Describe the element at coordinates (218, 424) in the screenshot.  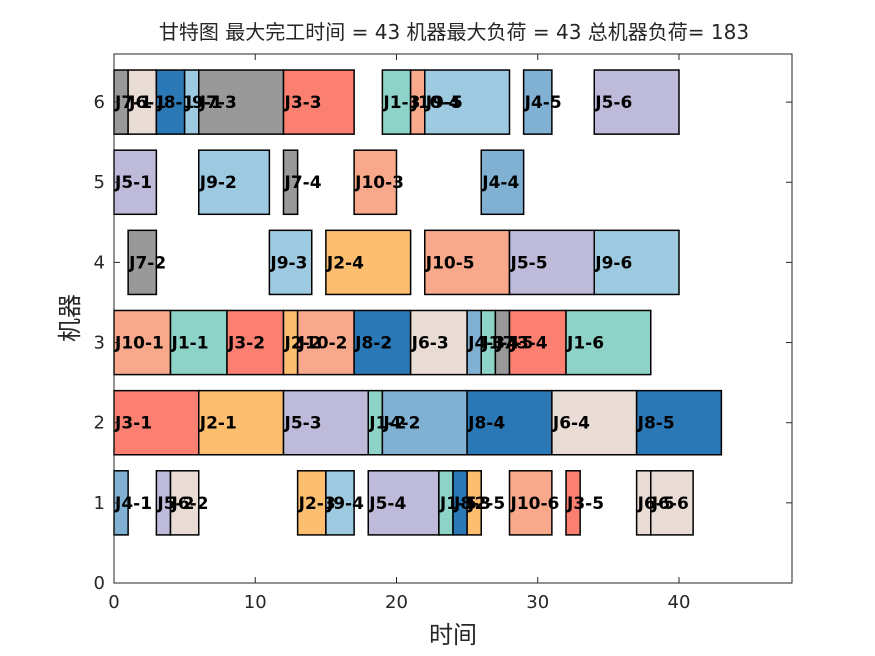
I see `task-label: J2-1` at that location.